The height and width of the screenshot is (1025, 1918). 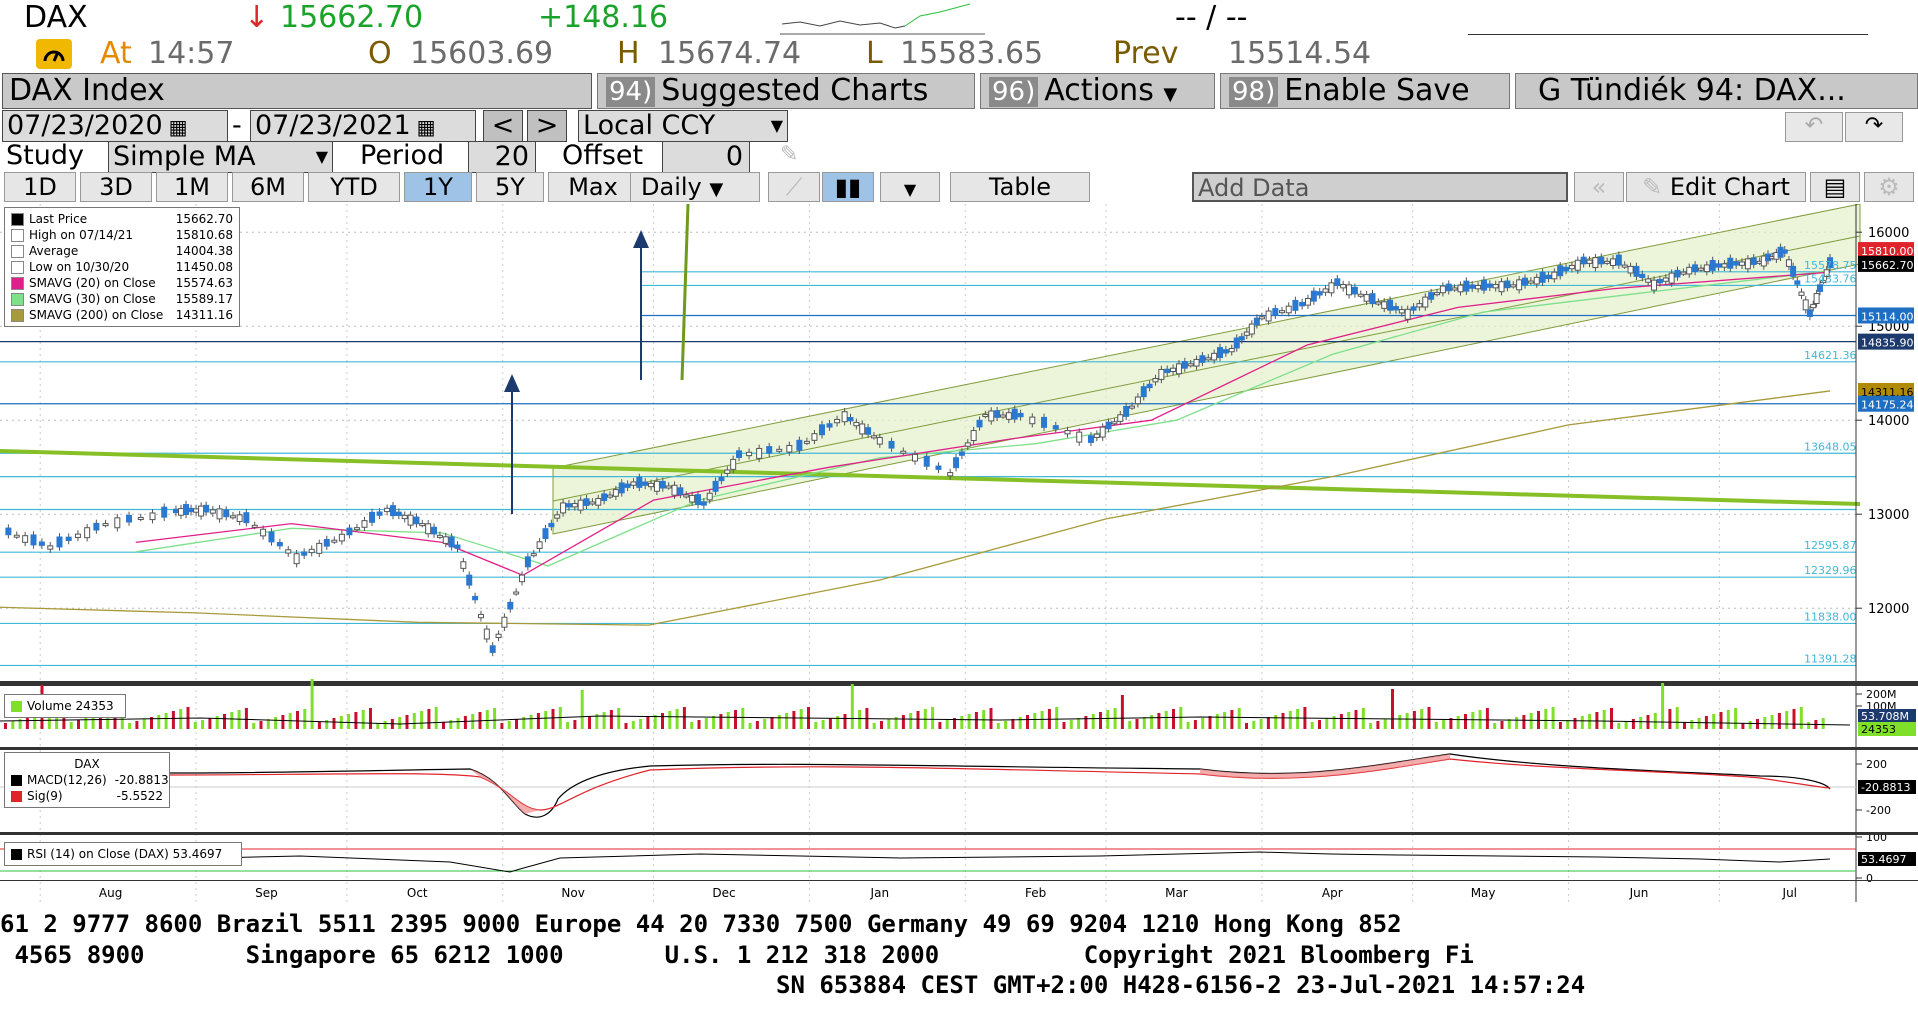 I want to click on offset-field: 0, so click(x=706, y=157).